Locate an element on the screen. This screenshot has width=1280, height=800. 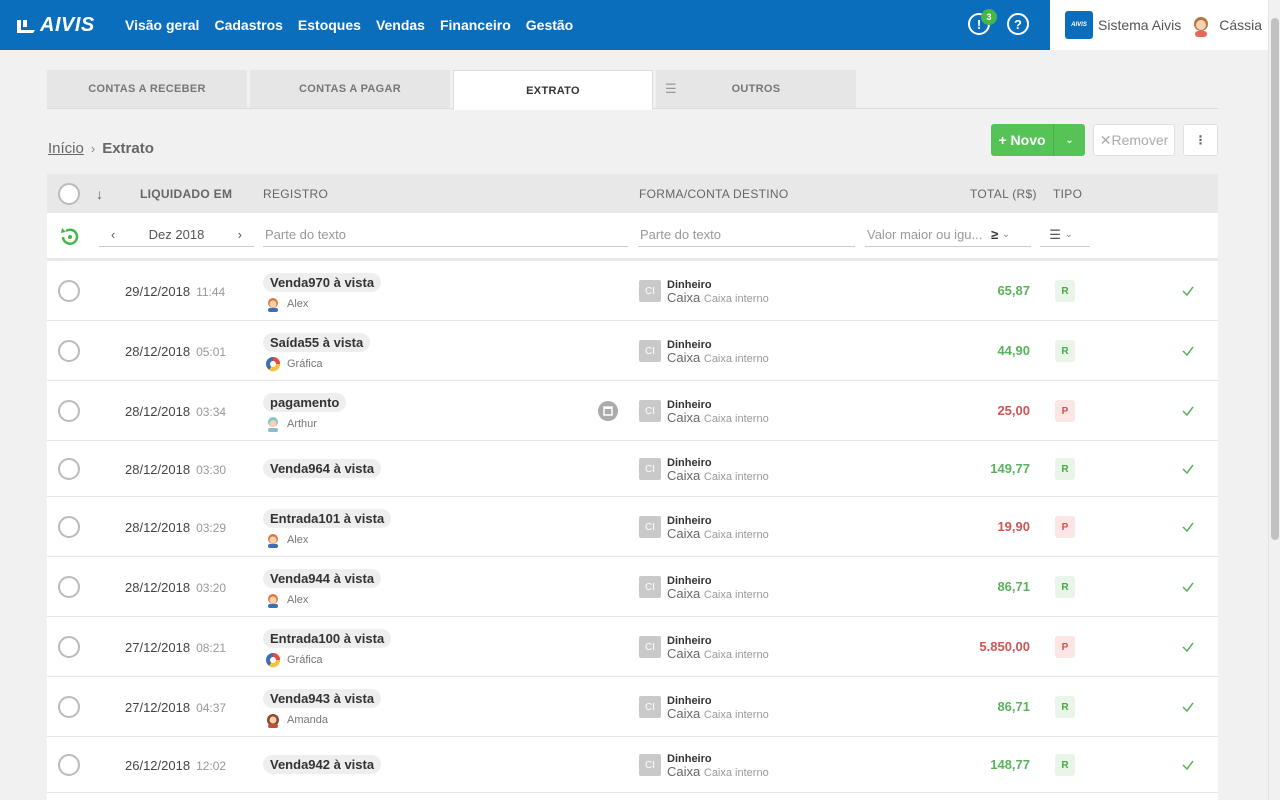
row-total: 86,71 is located at coordinates (1013, 706).